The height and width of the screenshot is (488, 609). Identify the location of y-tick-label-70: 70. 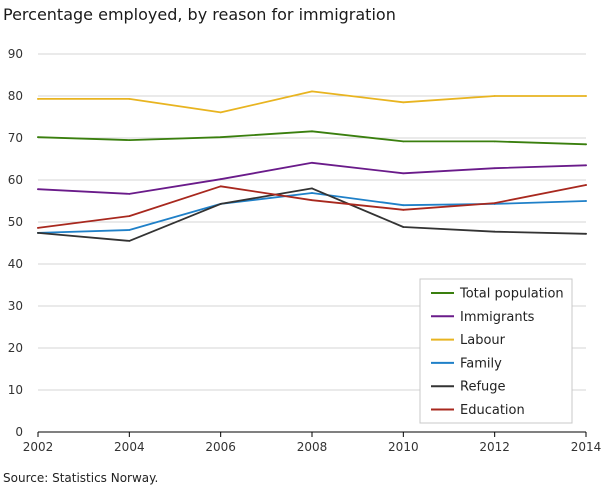
(15, 138).